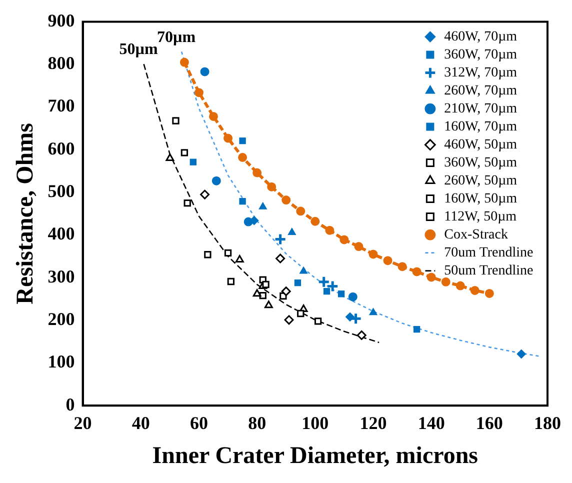 The image size is (572, 483). I want to click on x-tick-label: 120, so click(373, 423).